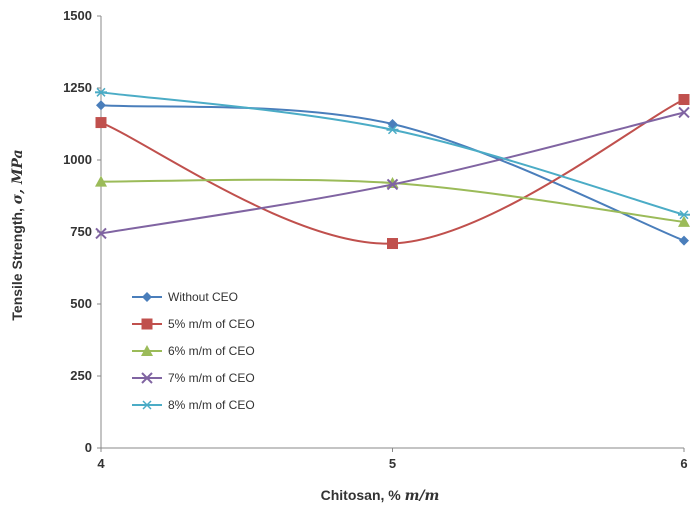  I want to click on legend-label: Without CEO, so click(203, 297).